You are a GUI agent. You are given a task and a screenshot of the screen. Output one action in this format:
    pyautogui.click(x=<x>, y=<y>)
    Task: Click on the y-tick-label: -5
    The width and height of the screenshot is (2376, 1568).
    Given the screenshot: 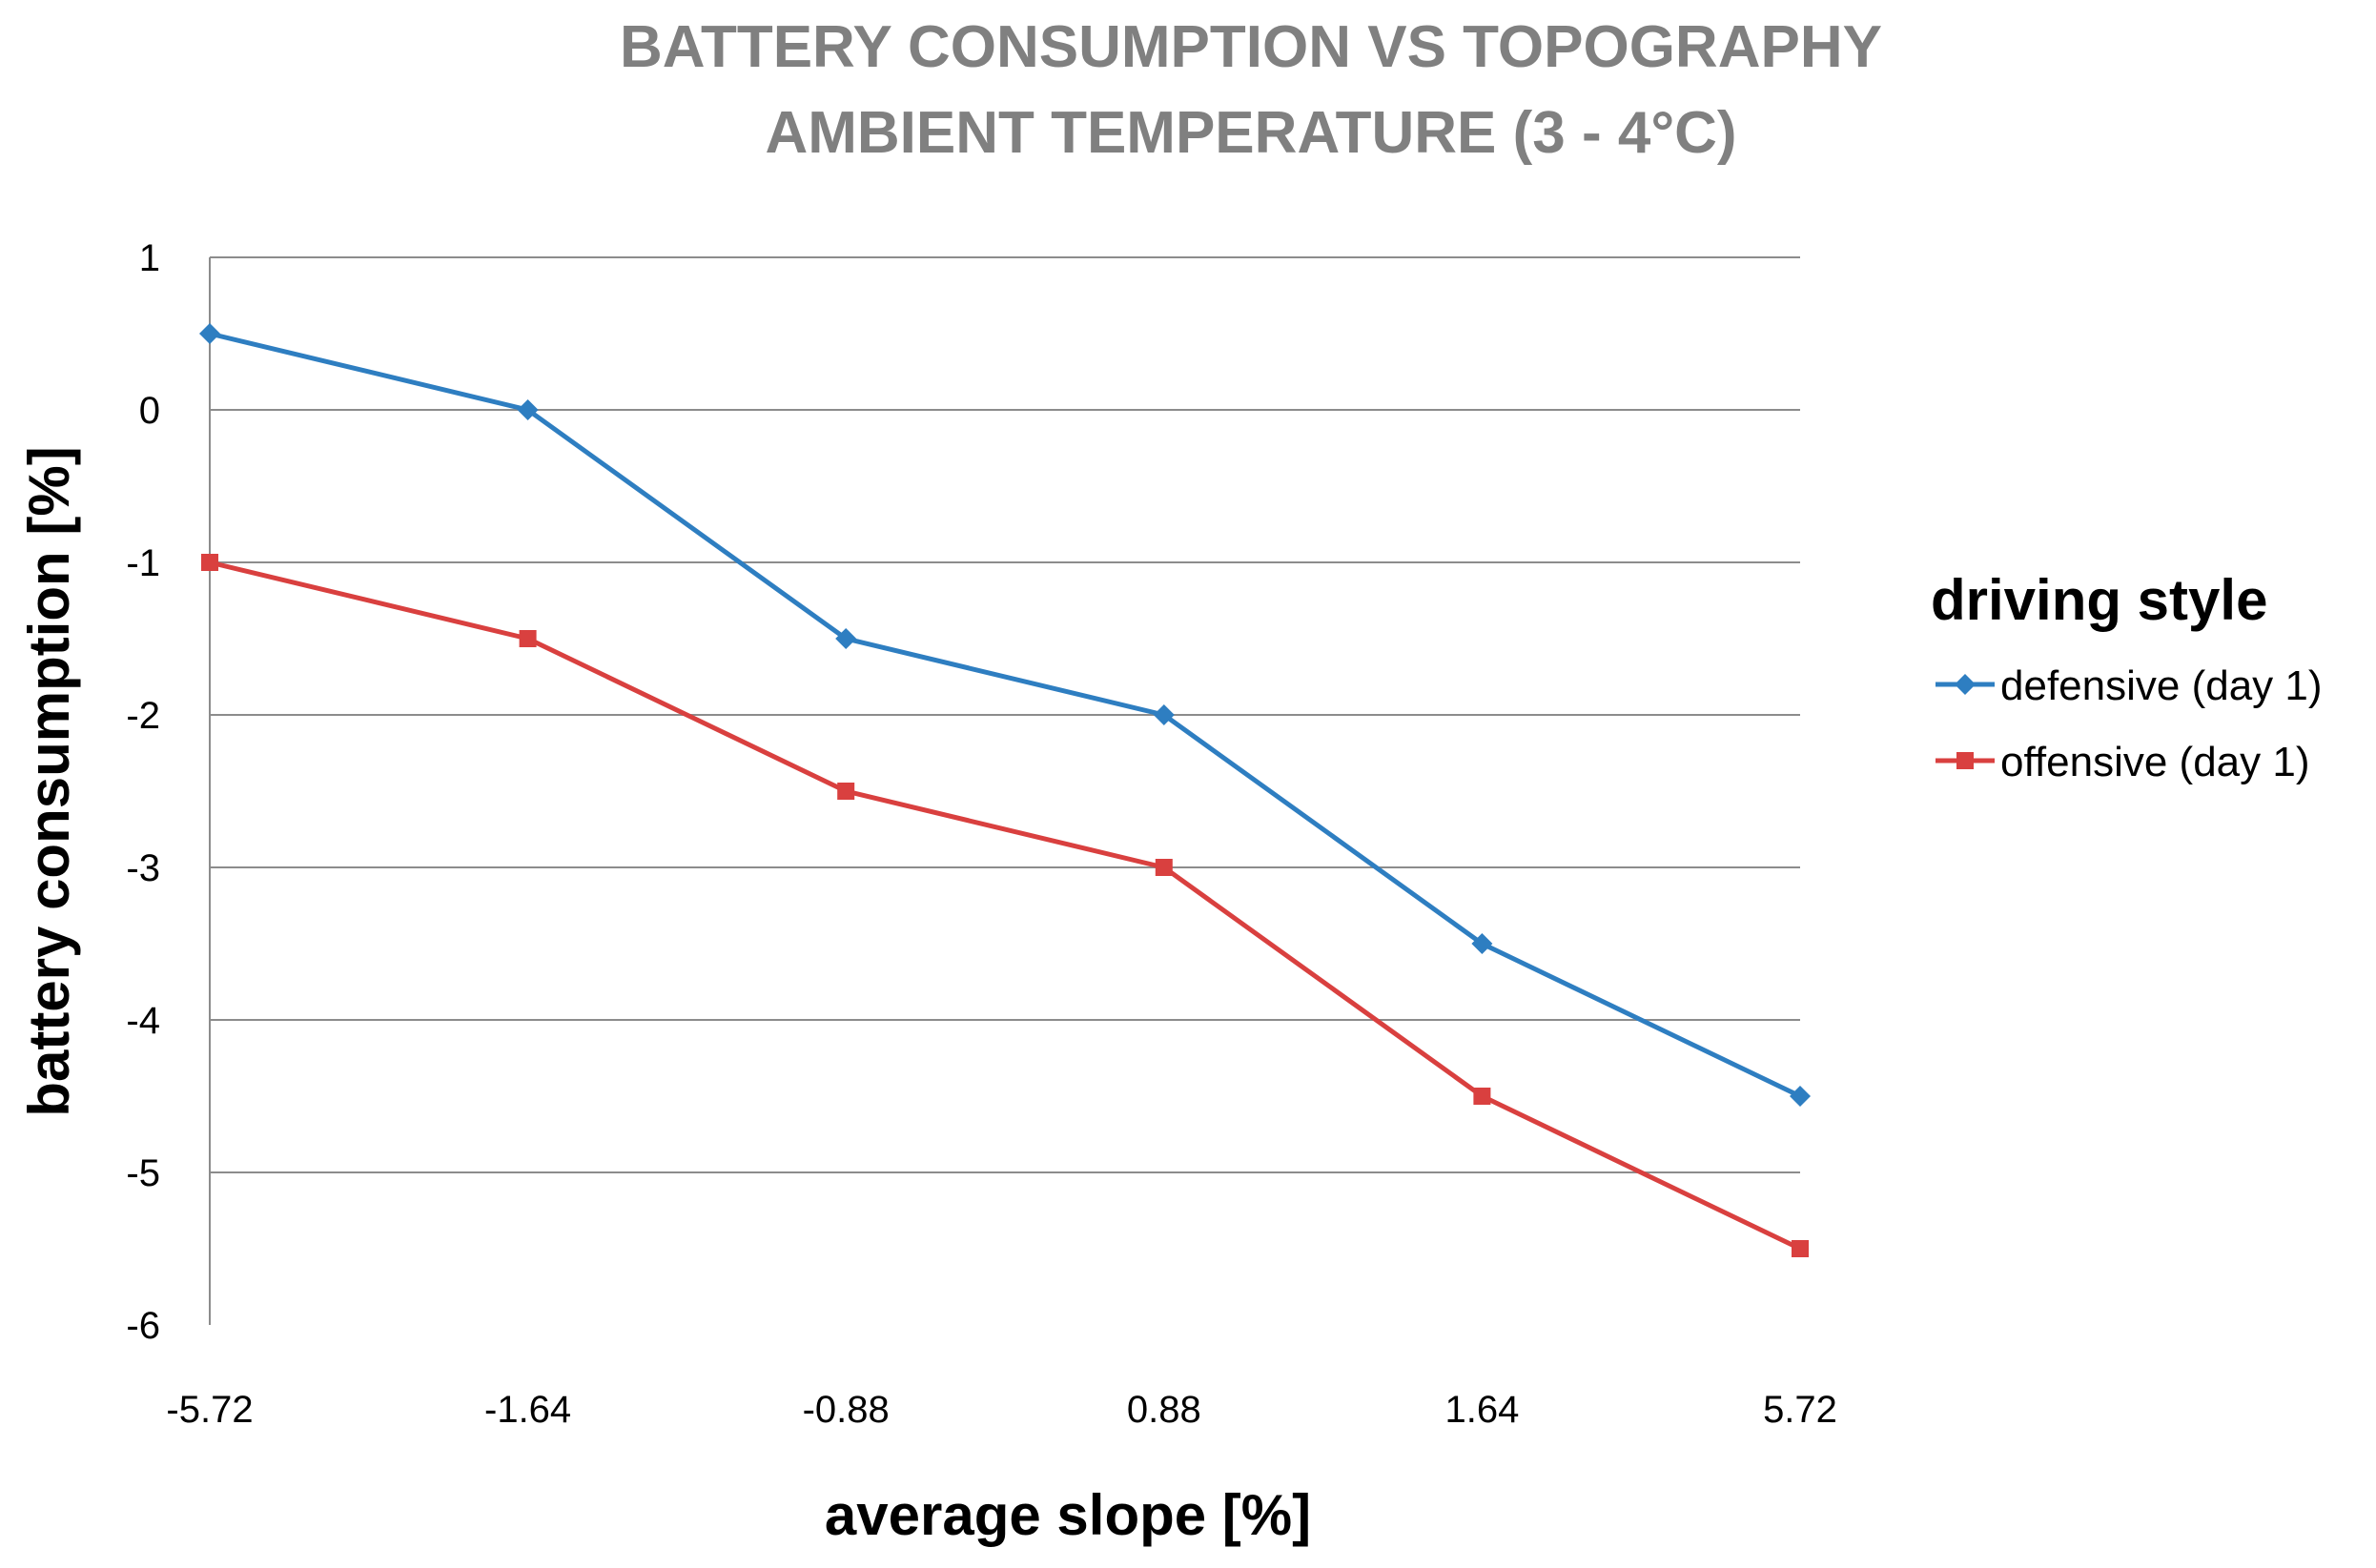 What is the action you would take?
    pyautogui.click(x=143, y=1173)
    